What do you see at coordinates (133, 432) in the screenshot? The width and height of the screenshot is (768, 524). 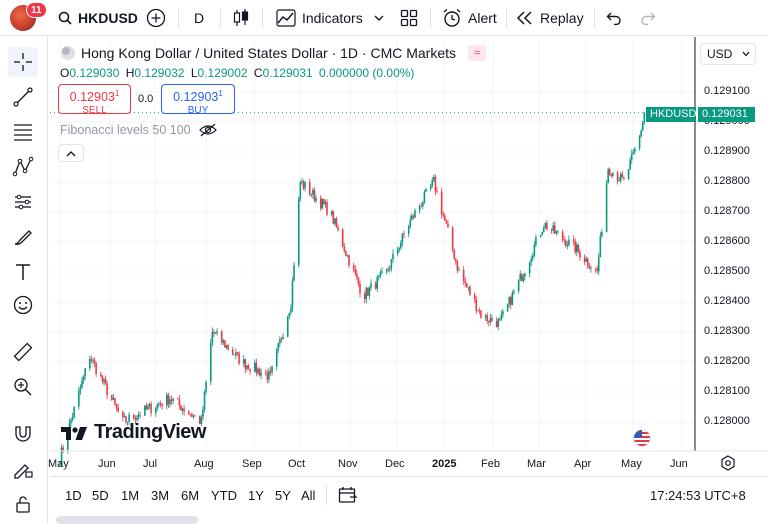 I see `tradingview-logo: TradingView` at bounding box center [133, 432].